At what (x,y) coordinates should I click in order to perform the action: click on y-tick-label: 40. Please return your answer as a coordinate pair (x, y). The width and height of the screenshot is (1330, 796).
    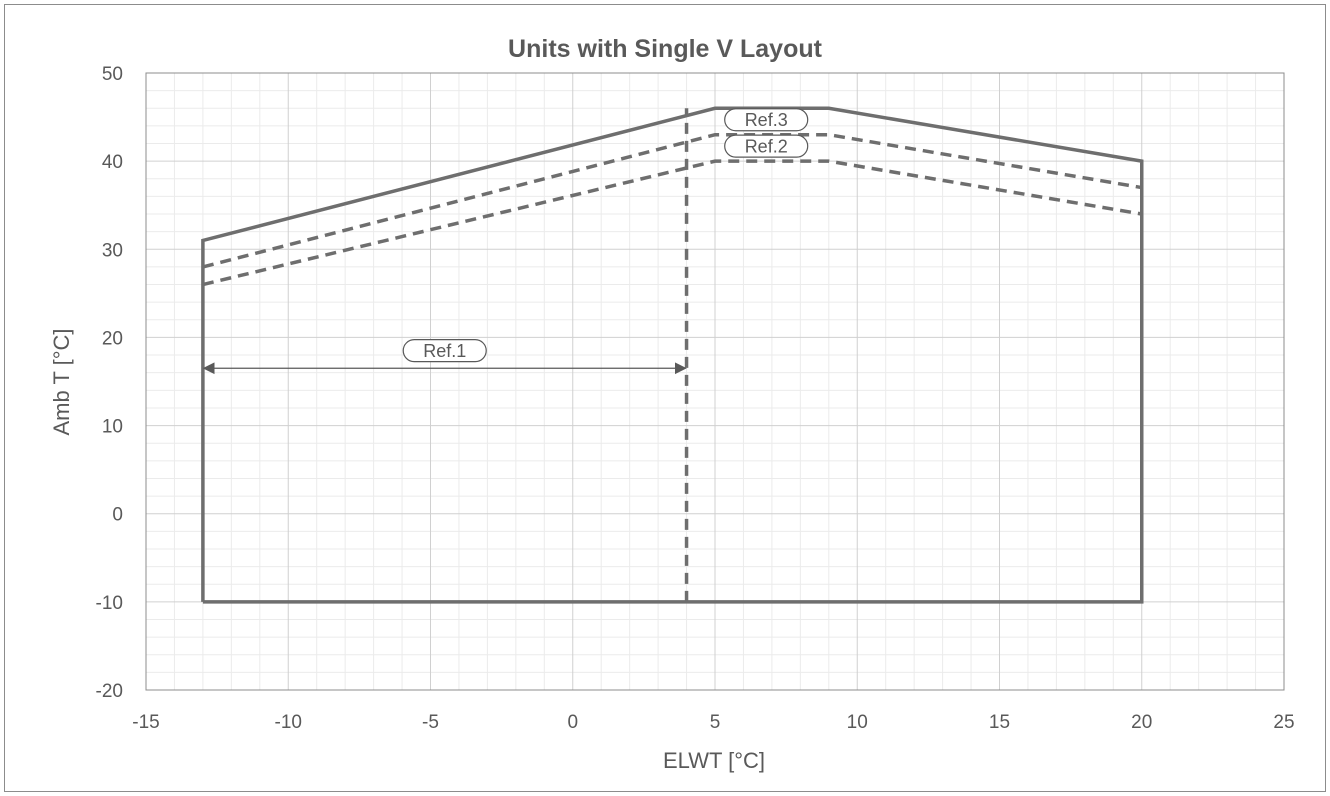
    Looking at the image, I should click on (112, 162).